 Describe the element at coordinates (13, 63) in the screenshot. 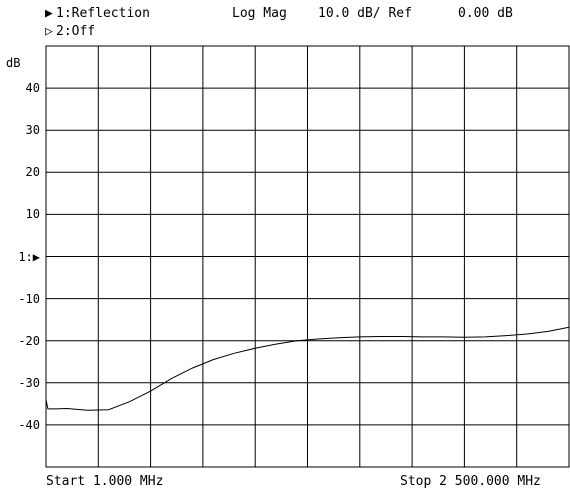

I see `y-axis-unit: dB` at that location.